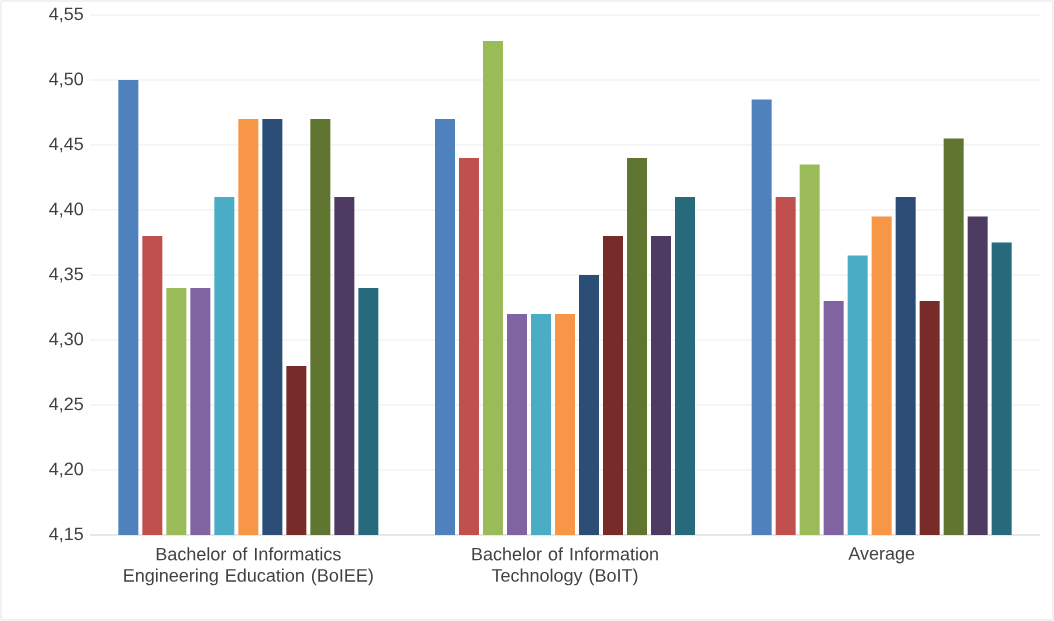 The image size is (1054, 621). Describe the element at coordinates (248, 566) in the screenshot. I see `x-tick-label: Bachelor of Informatics Engineering Education (BoIEE)` at that location.